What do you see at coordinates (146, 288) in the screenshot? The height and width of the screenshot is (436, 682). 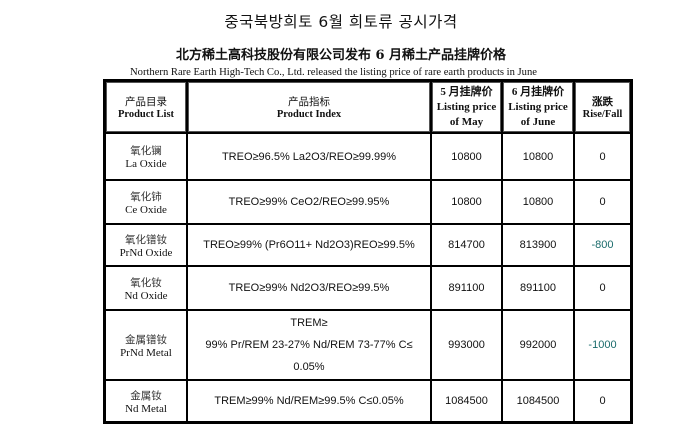 I see `product-name: 氧化钕 Nd Oxide` at bounding box center [146, 288].